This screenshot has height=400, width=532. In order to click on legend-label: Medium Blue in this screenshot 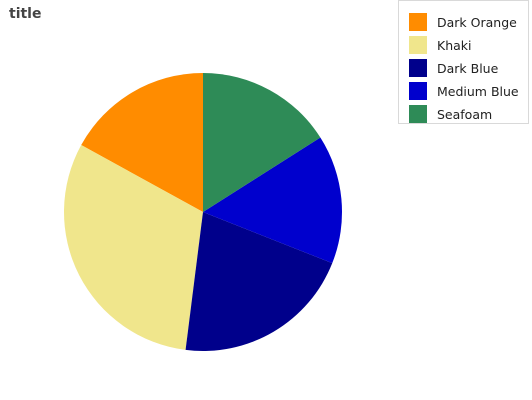, I will do `click(478, 91)`.